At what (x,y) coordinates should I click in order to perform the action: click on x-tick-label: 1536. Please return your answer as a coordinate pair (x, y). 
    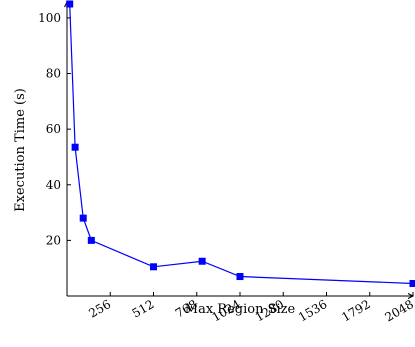
    Looking at the image, I should click on (312, 310).